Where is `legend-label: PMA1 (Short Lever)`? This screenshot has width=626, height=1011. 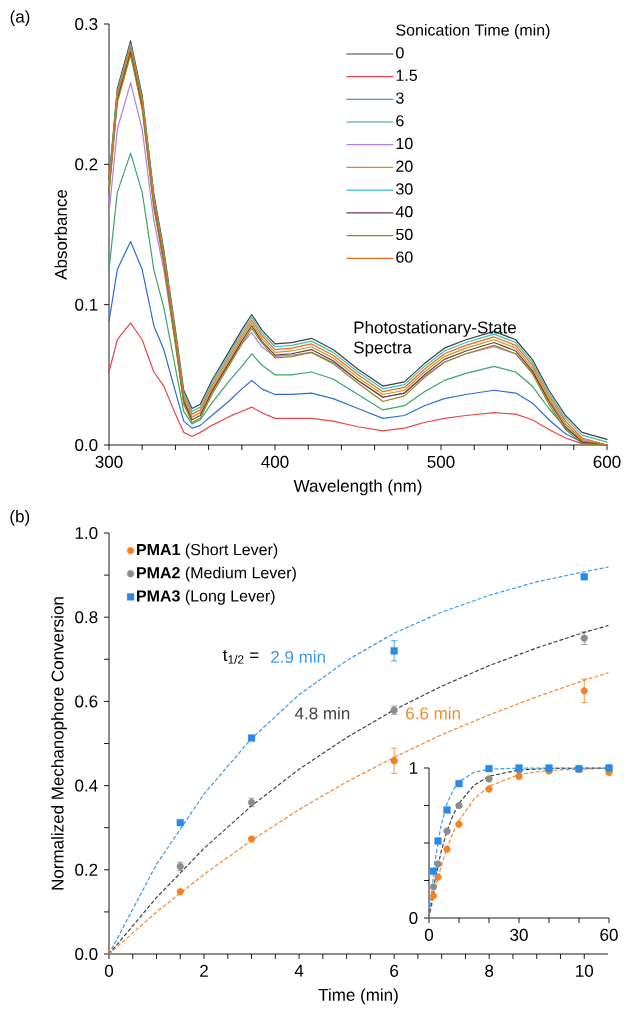
legend-label: PMA1 (Short Lever) is located at coordinates (207, 551).